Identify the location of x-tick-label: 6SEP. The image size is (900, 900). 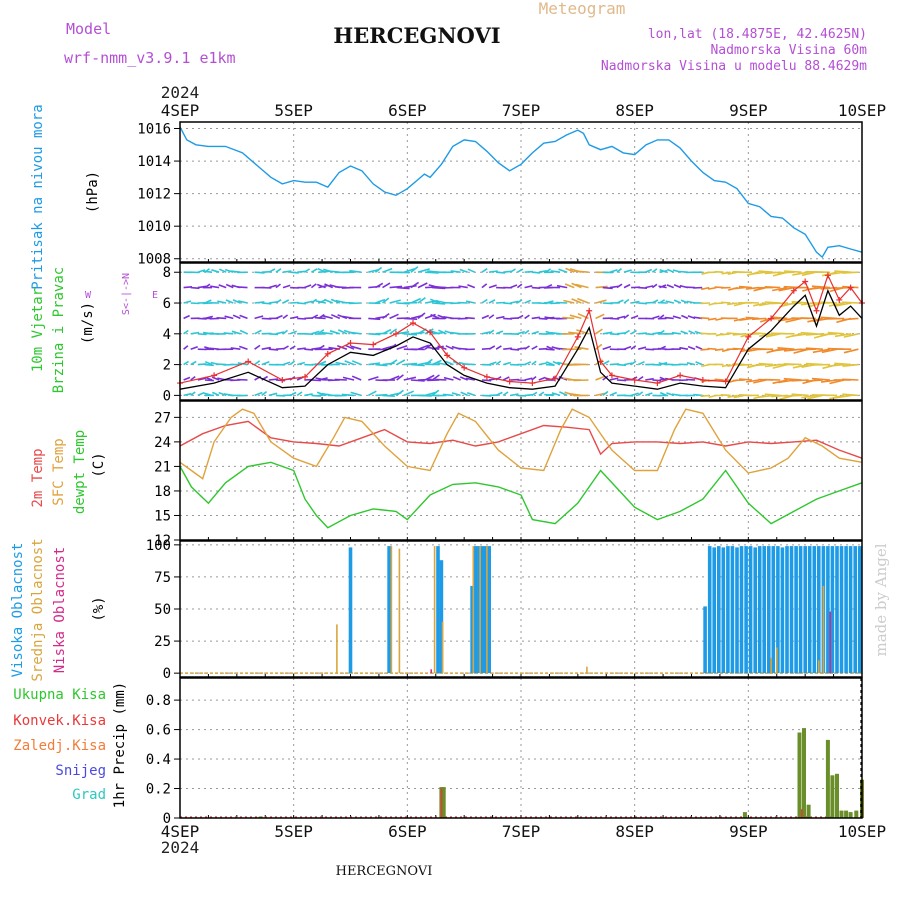
(407, 110).